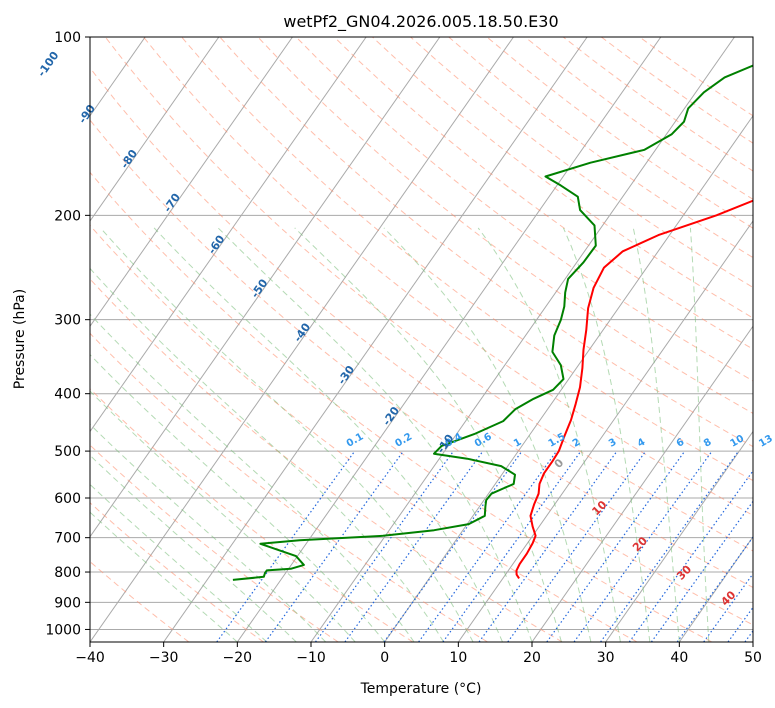 The height and width of the screenshot is (708, 775). I want to click on x-tick-label: 20, so click(532, 658).